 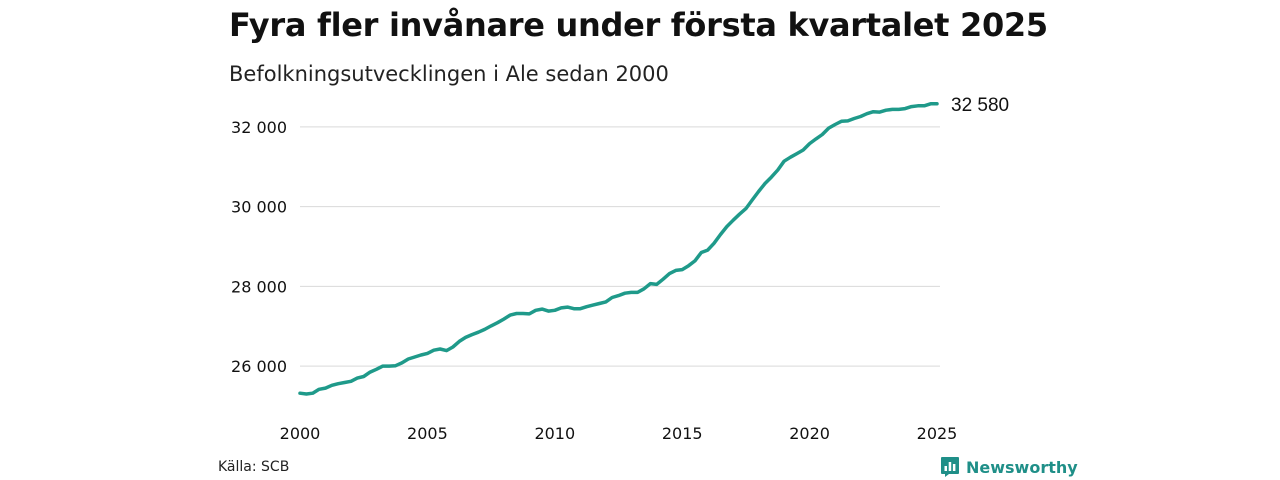 I want to click on x-tick-label: 2025, so click(x=937, y=433).